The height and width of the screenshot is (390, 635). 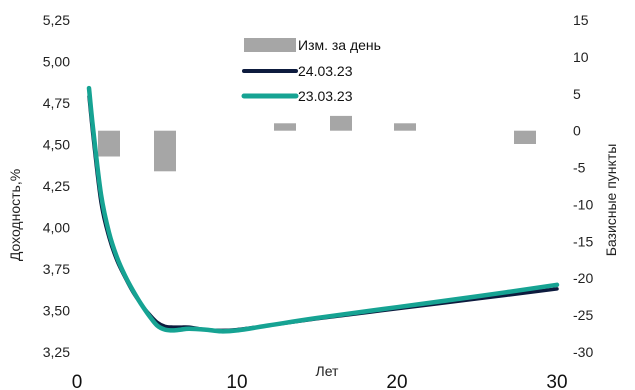 What do you see at coordinates (325, 96) in the screenshot?
I see `legend-label: 23.03.23` at bounding box center [325, 96].